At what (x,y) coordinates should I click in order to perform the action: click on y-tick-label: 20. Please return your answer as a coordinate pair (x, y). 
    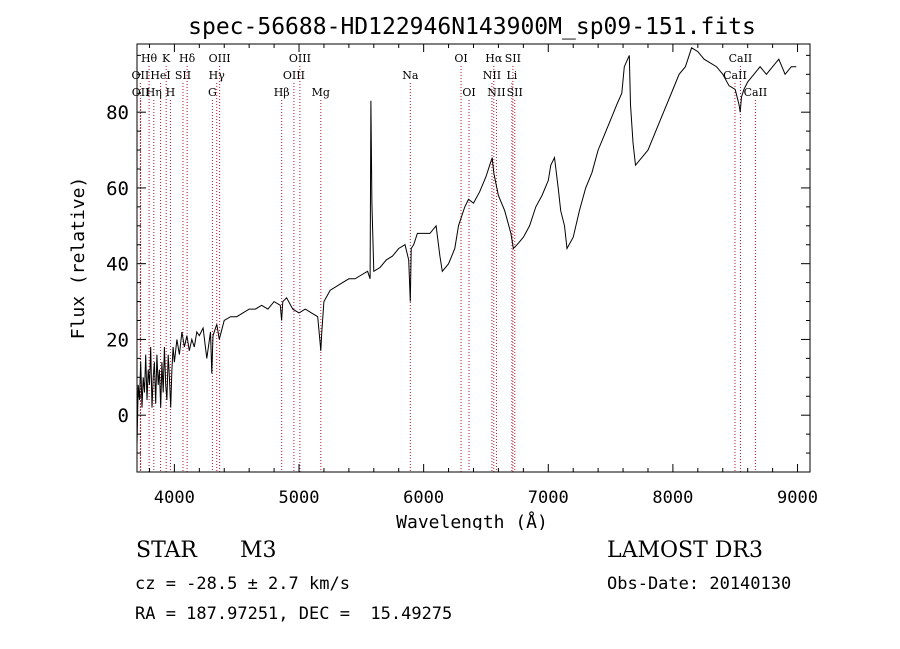
    Looking at the image, I should click on (117, 340).